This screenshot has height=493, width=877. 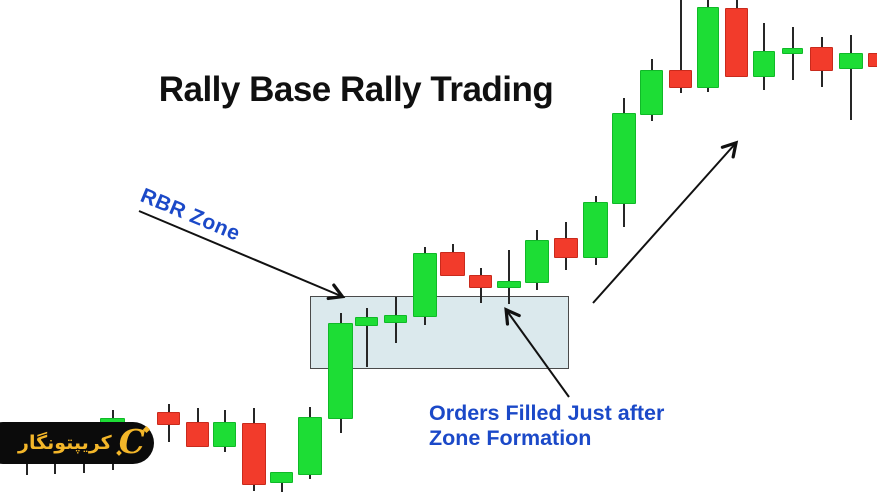 What do you see at coordinates (547, 413) in the screenshot?
I see `orders-filled-line1: Orders Filled Just after` at bounding box center [547, 413].